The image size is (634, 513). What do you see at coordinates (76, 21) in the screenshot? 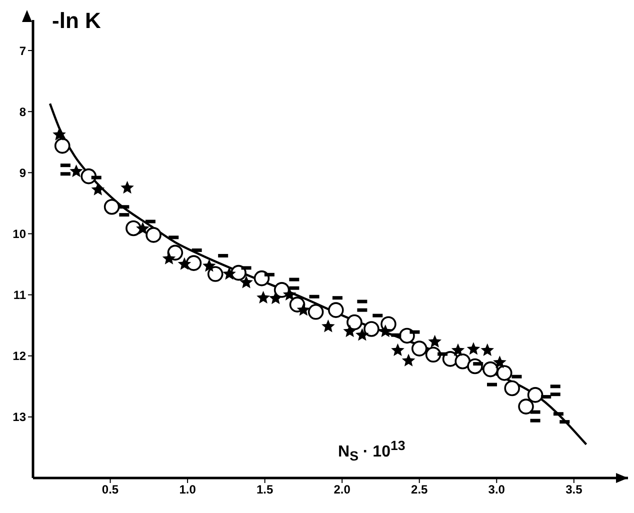
I see `y-axis-title: -ln K` at bounding box center [76, 21].